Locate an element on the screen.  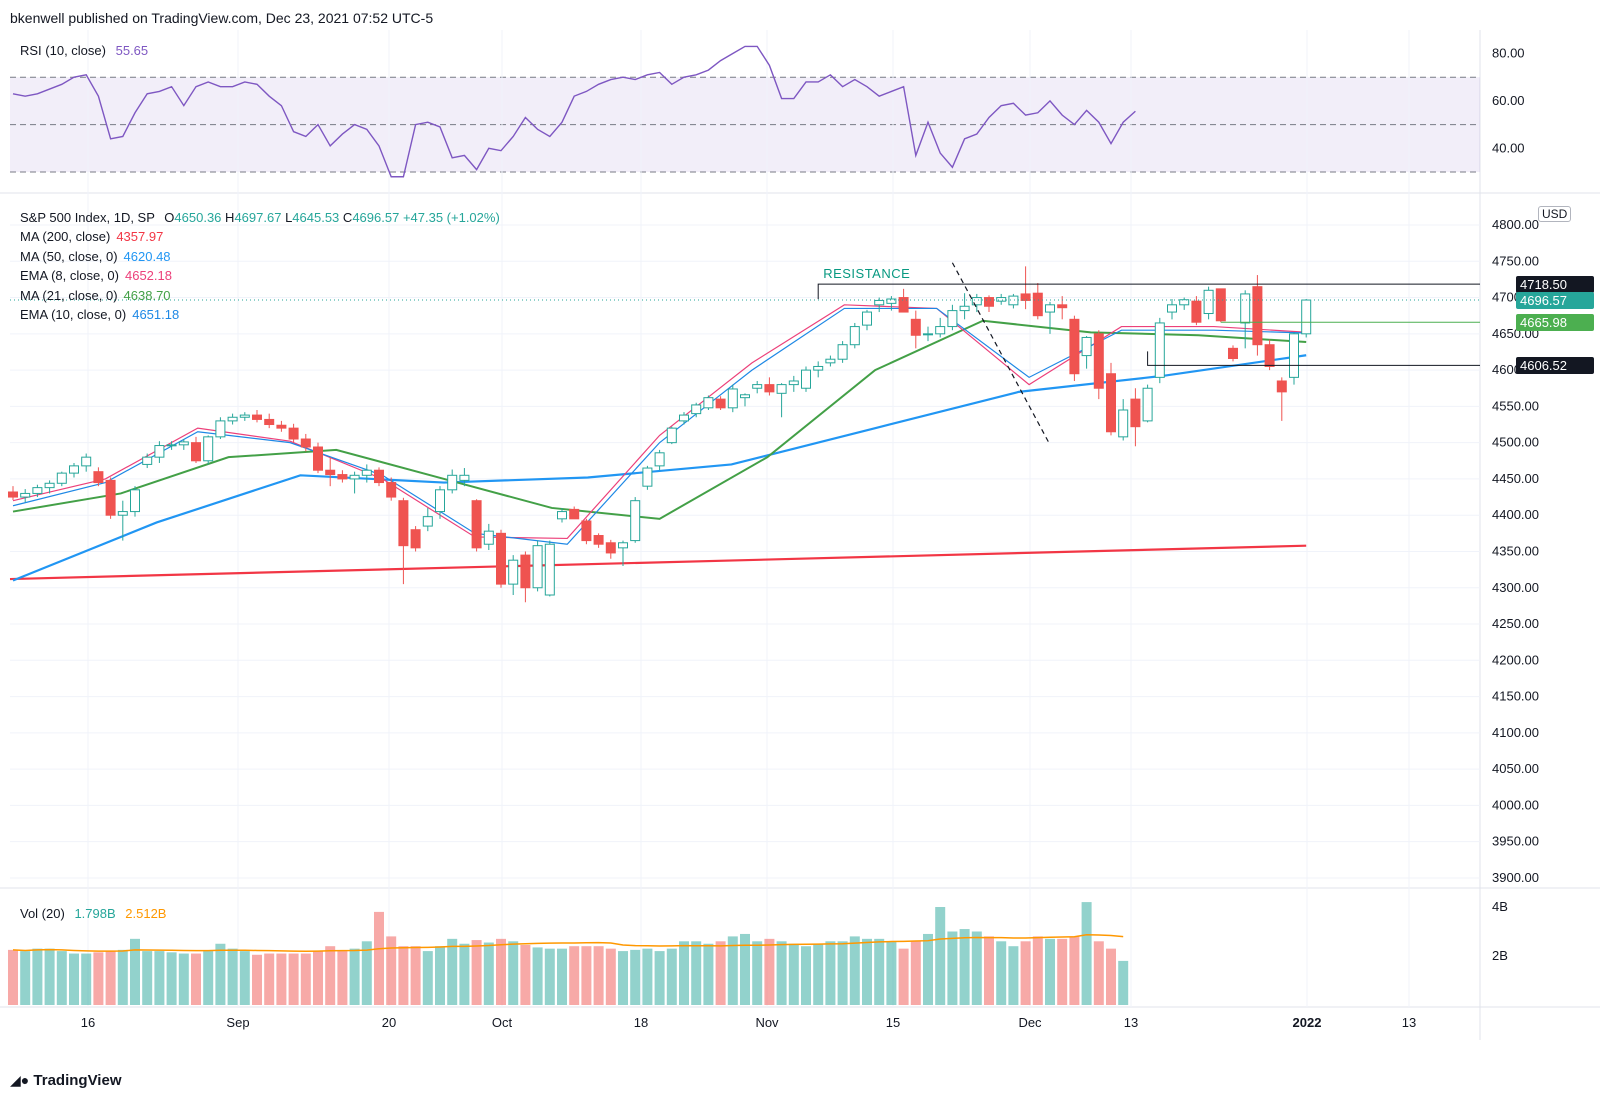
indicator-value: 4651.18 is located at coordinates (156, 314).